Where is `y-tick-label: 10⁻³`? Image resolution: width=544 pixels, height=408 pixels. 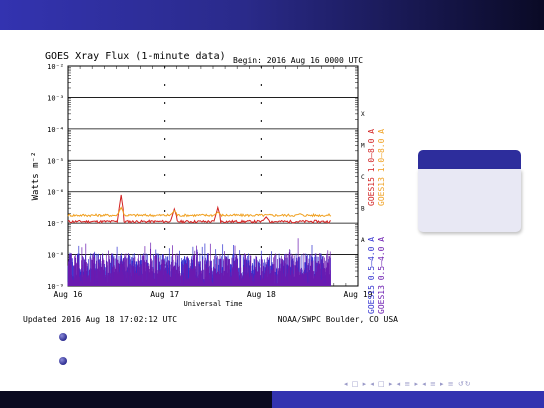 y-tick-label: 10⁻³ is located at coordinates (55, 98).